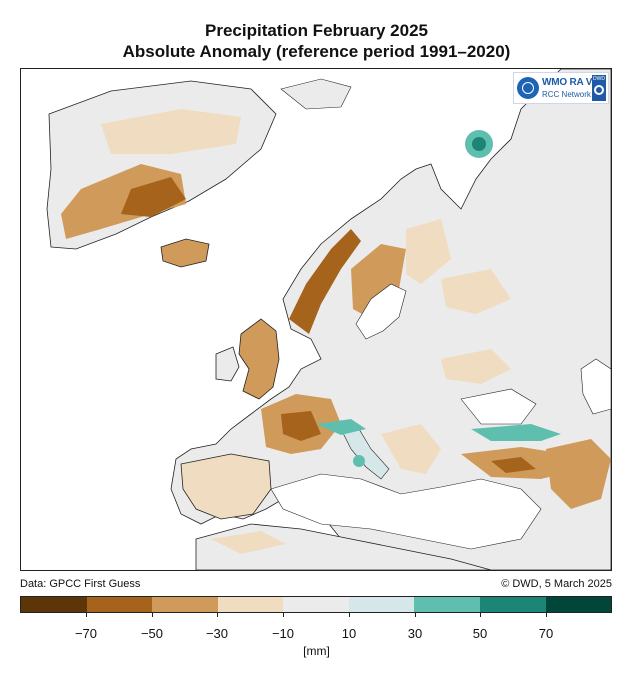  What do you see at coordinates (359, 461) in the screenshot?
I see `italy-wet-spot` at bounding box center [359, 461].